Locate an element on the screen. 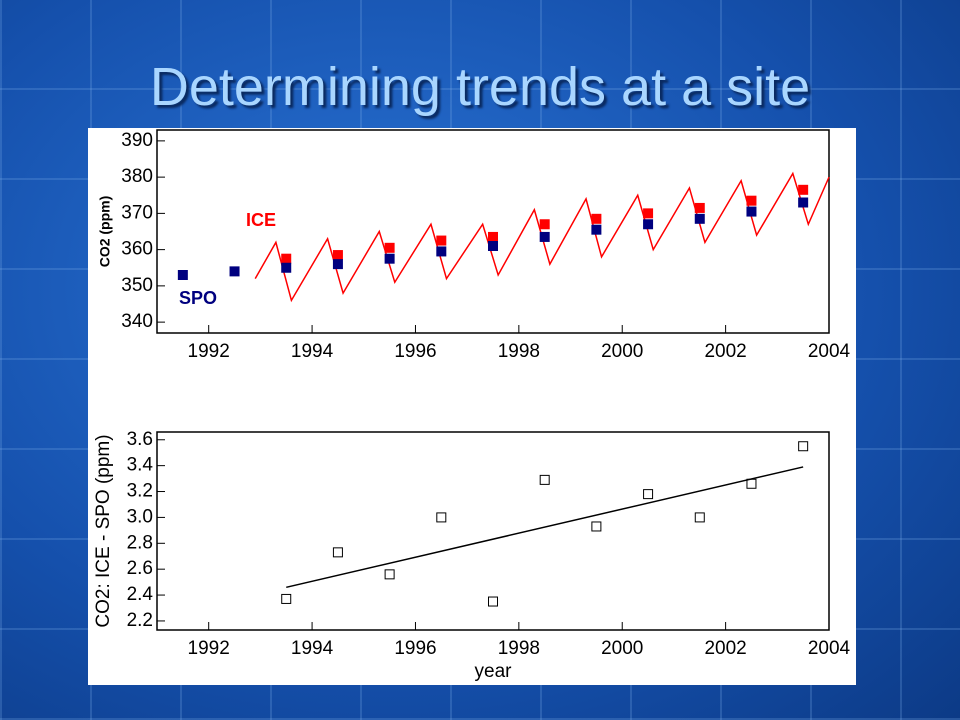 The height and width of the screenshot is (720, 960). y-tick-label: 3.0 is located at coordinates (140, 516).